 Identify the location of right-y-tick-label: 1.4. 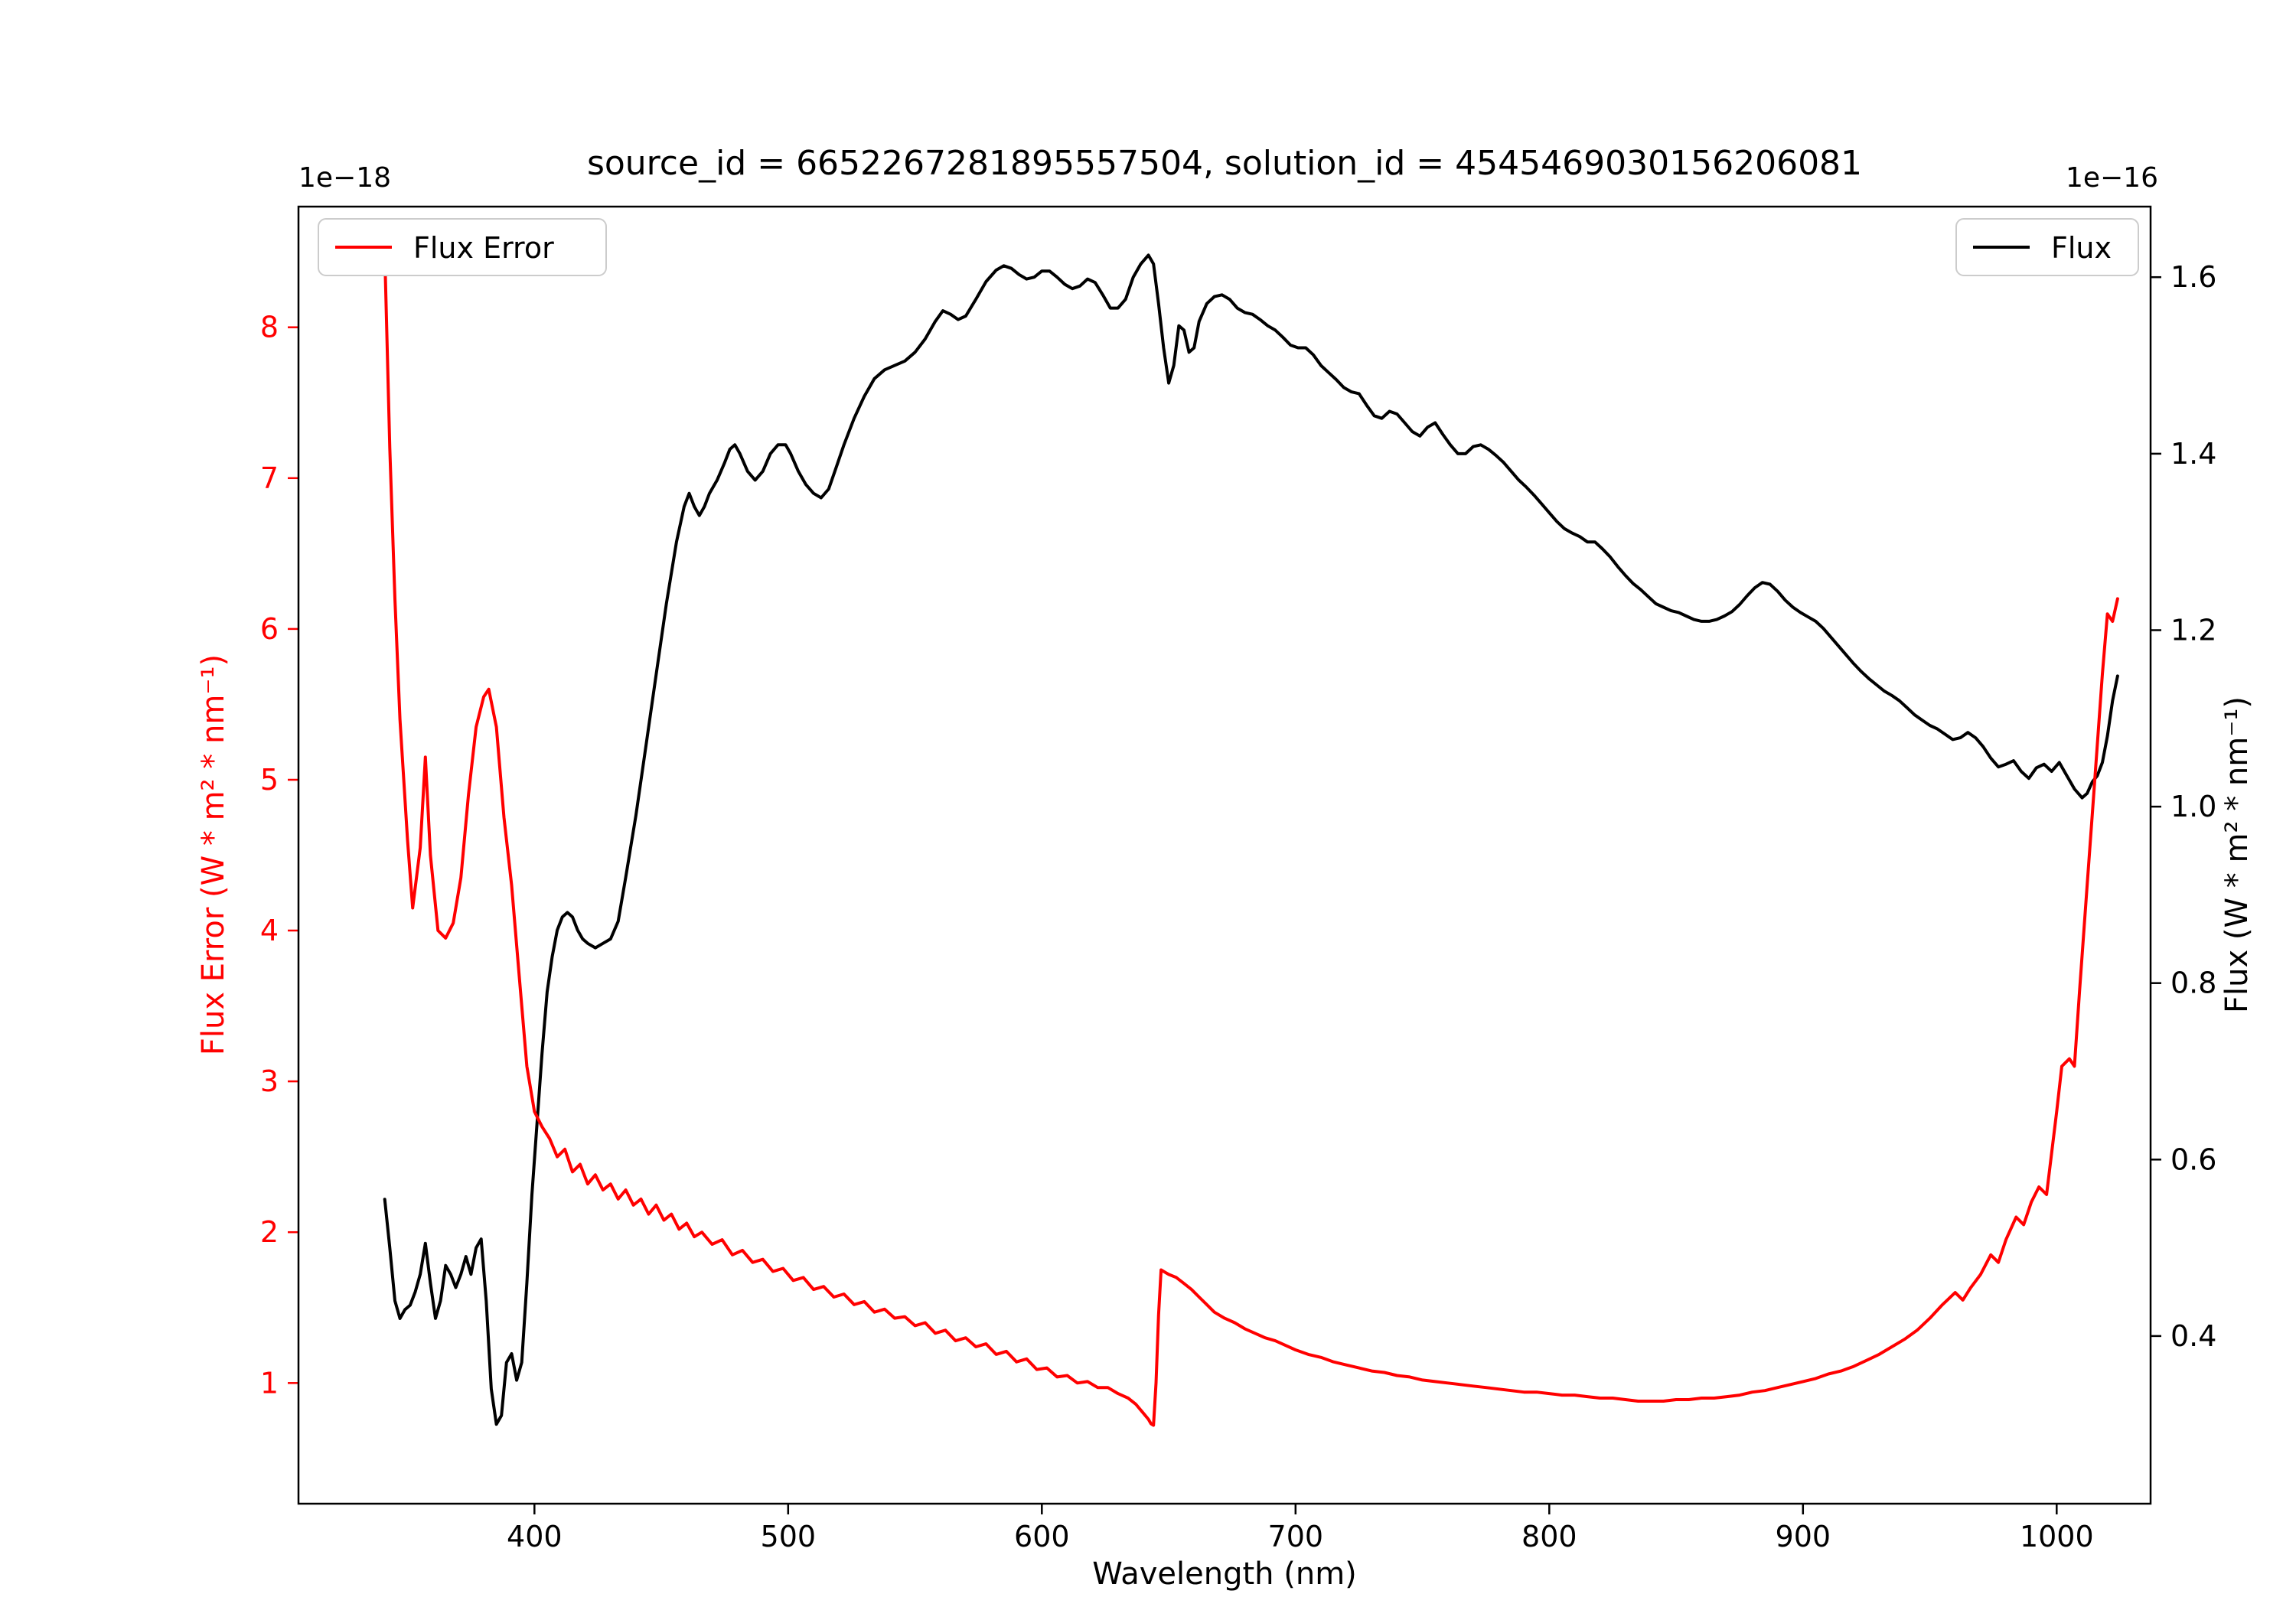
(2193, 454).